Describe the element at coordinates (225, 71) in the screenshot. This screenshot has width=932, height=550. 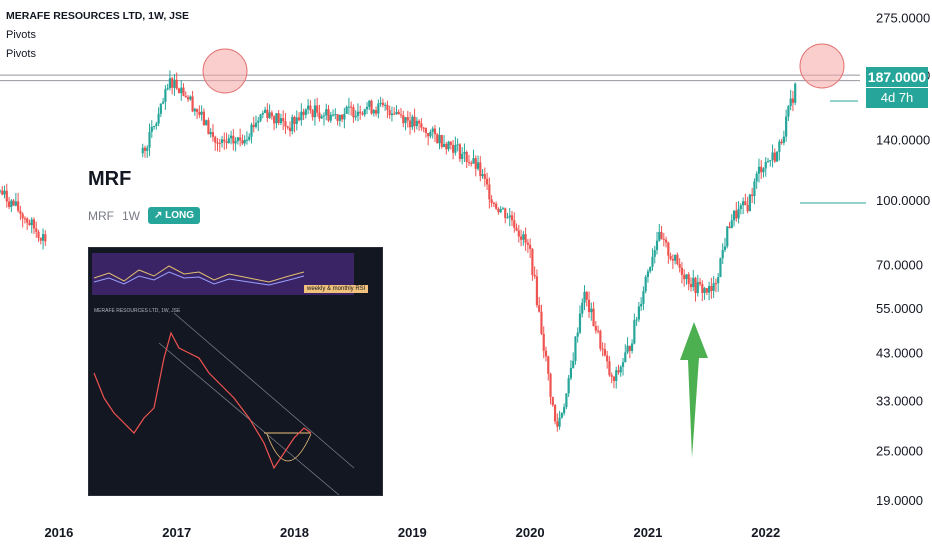
I see `highlight-circle-2017-high` at that location.